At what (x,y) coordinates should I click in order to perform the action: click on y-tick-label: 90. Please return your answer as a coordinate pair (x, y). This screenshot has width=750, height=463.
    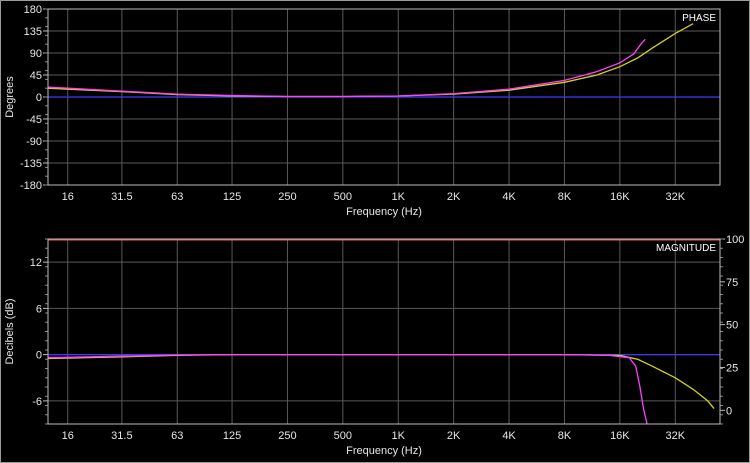
    Looking at the image, I should click on (36, 54).